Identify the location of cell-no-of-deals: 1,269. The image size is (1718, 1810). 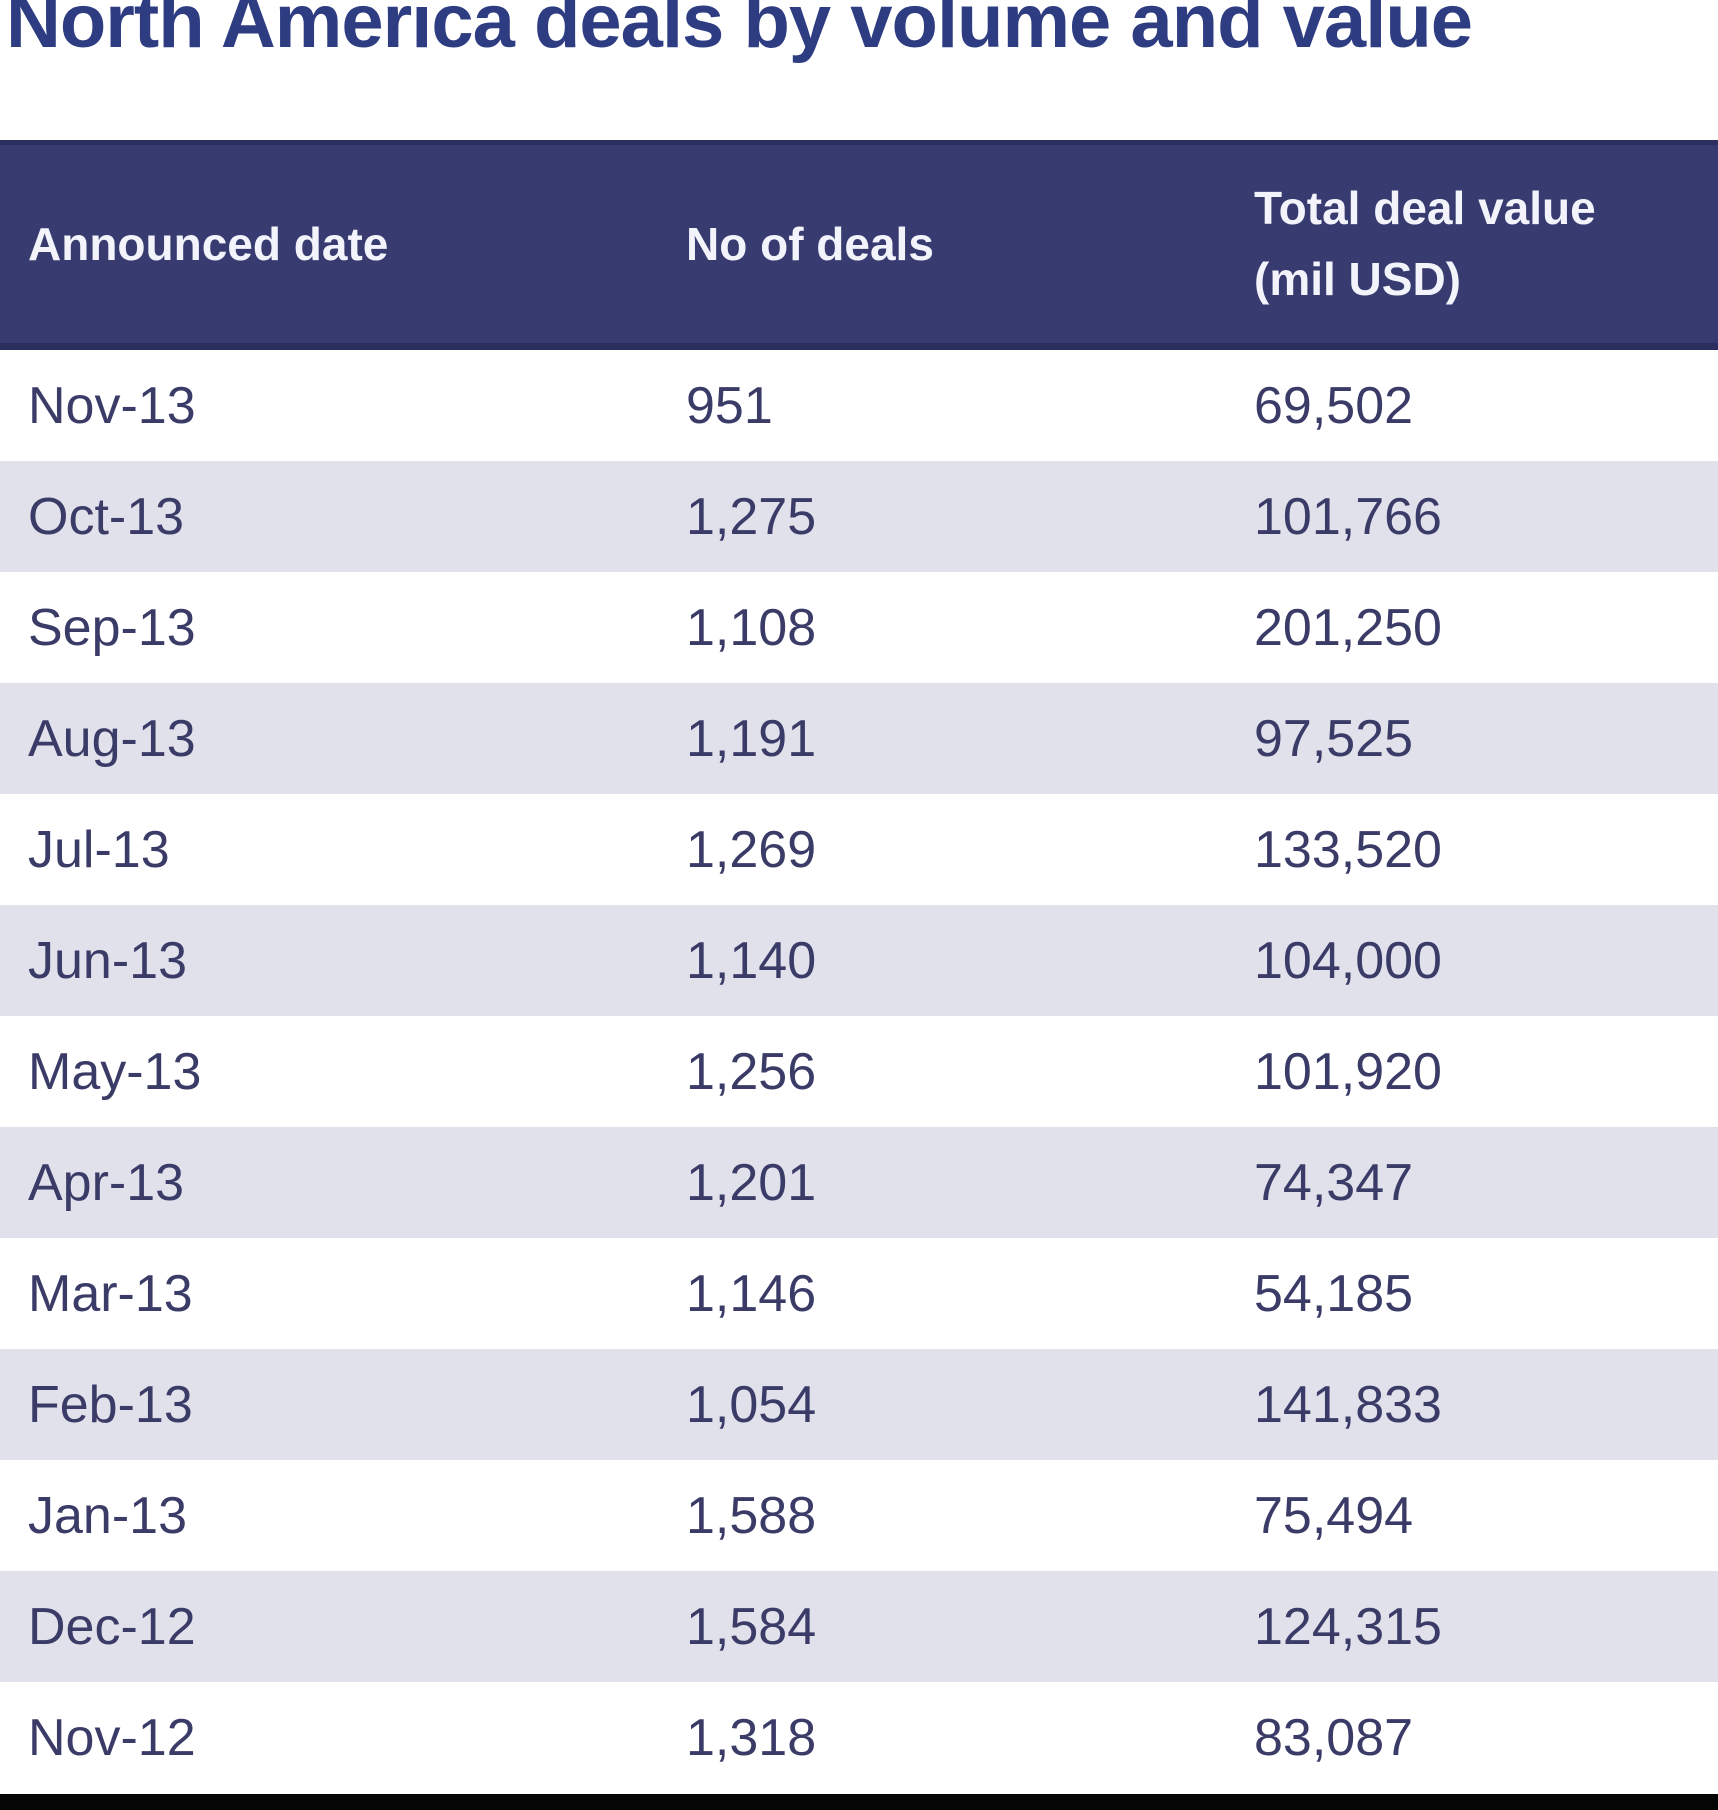
(751, 849).